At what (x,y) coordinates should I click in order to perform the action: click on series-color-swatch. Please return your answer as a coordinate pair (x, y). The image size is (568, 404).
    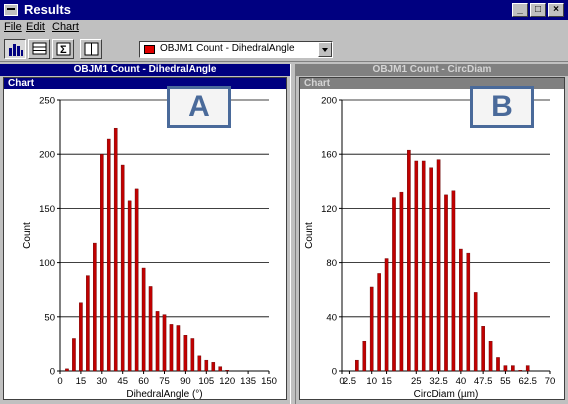
    Looking at the image, I should click on (149, 49).